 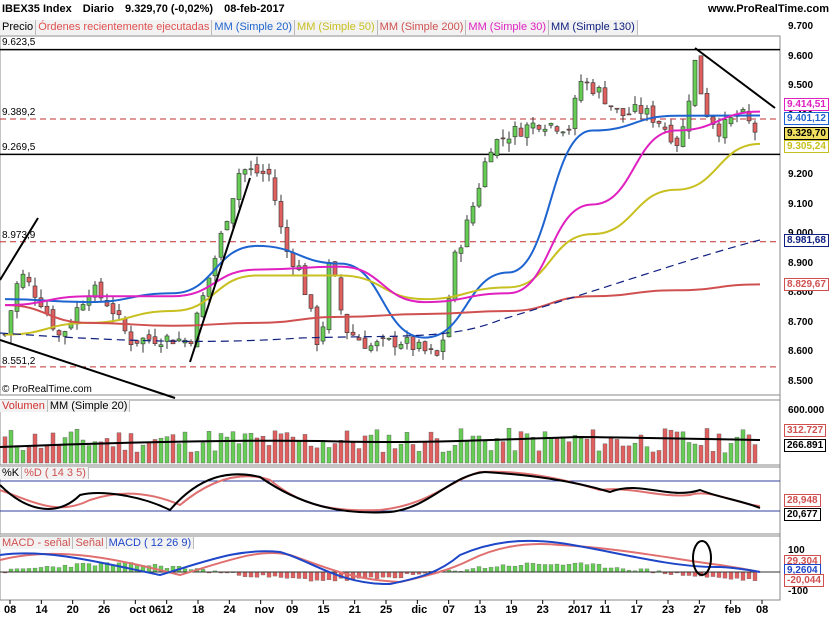 I want to click on legend-precio: Precio, so click(x=18, y=27).